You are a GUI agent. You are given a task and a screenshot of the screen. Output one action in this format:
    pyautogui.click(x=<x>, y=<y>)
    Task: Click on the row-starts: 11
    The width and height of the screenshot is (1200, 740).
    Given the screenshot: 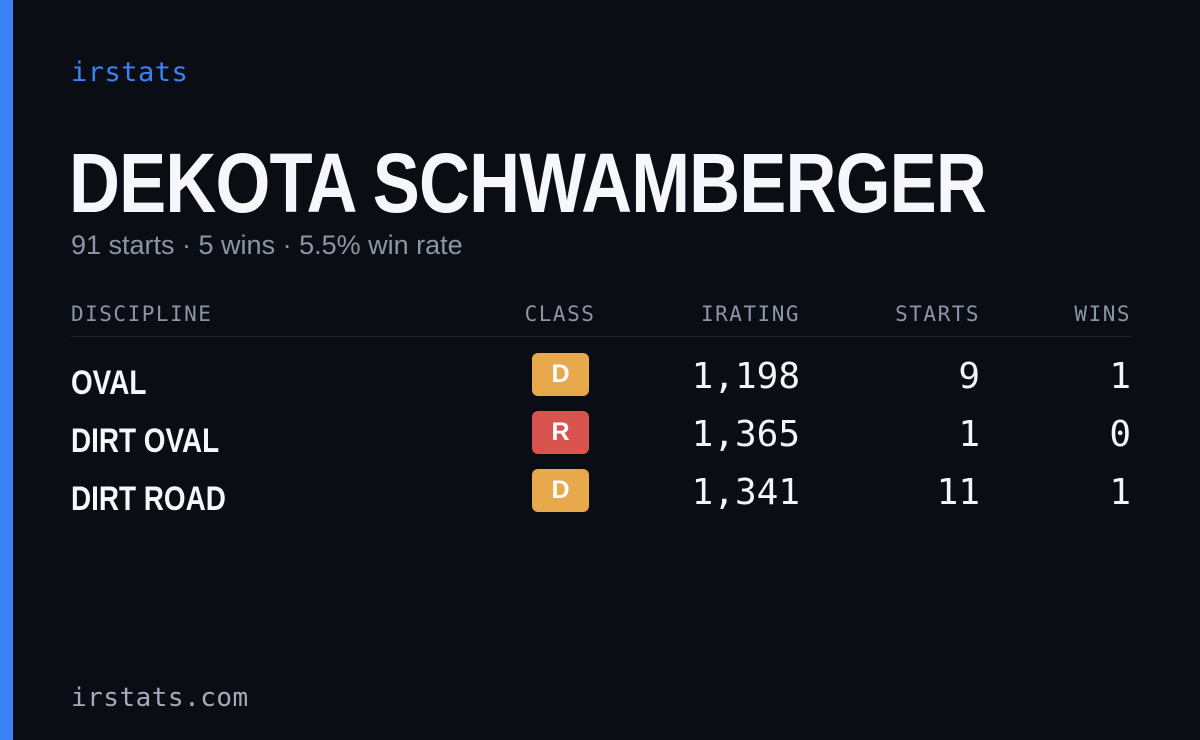 What is the action you would take?
    pyautogui.click(x=958, y=492)
    